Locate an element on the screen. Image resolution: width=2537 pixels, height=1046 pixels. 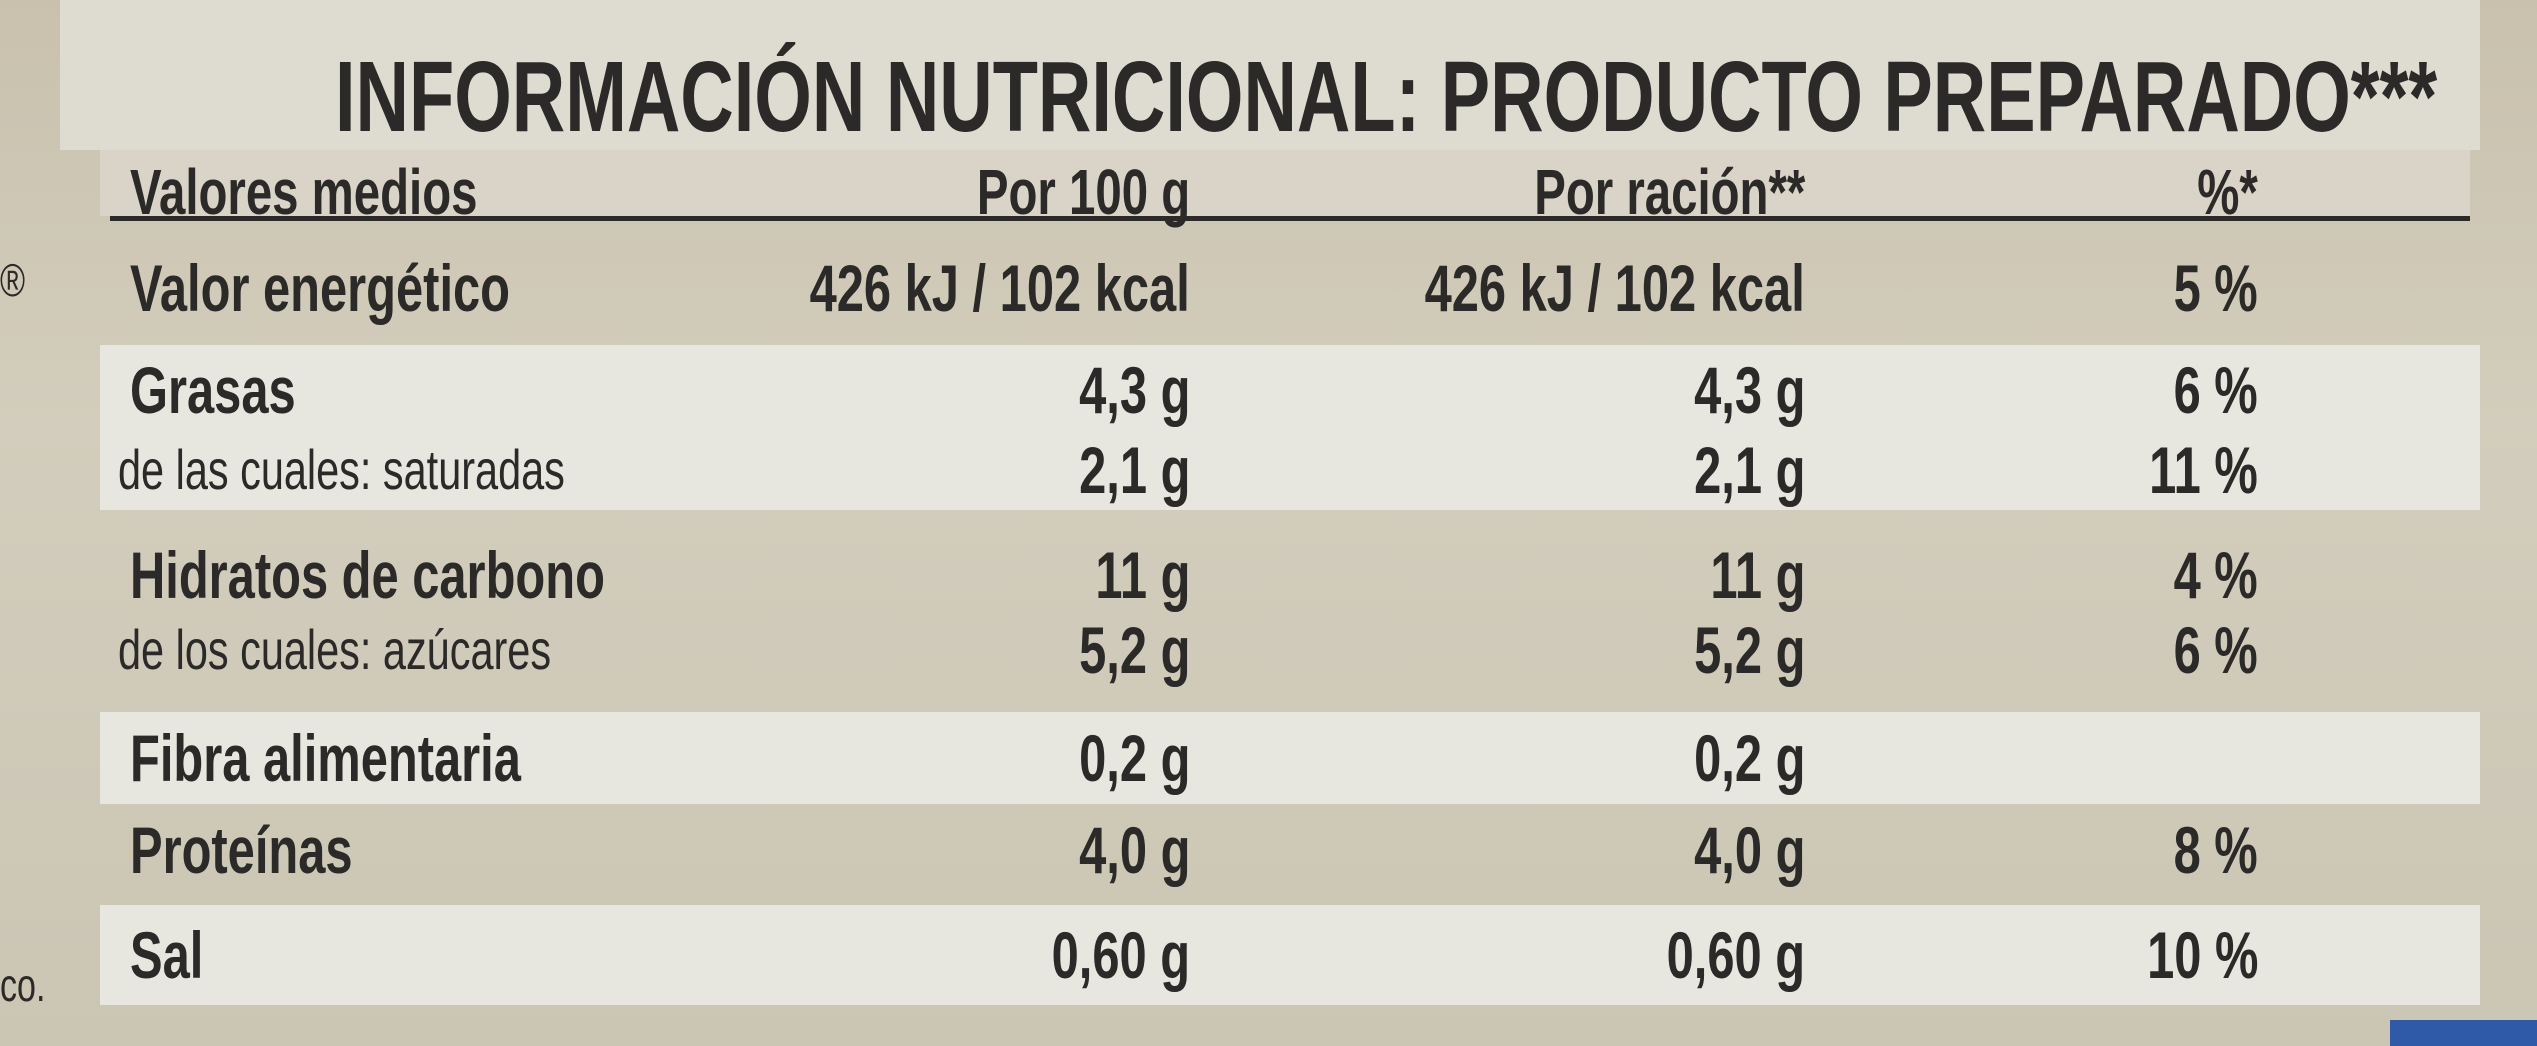
row-label: Grasas is located at coordinates (213, 390).